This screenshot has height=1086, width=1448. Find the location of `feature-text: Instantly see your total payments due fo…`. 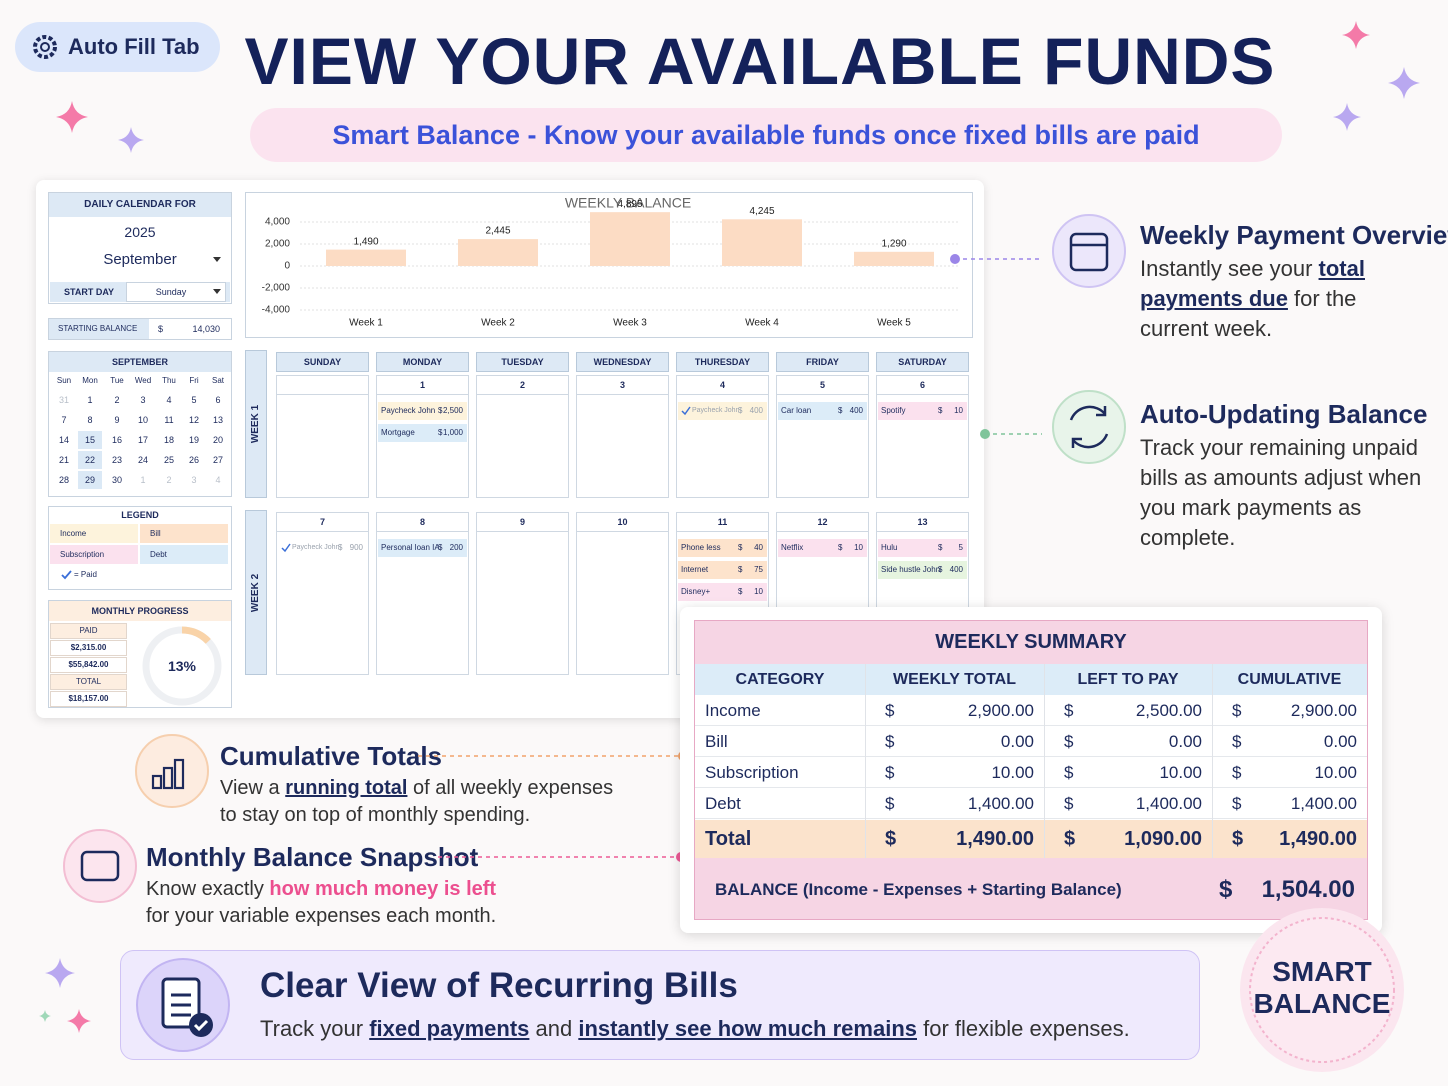

feature-text: Instantly see your total payments due fo… is located at coordinates (1285, 299).